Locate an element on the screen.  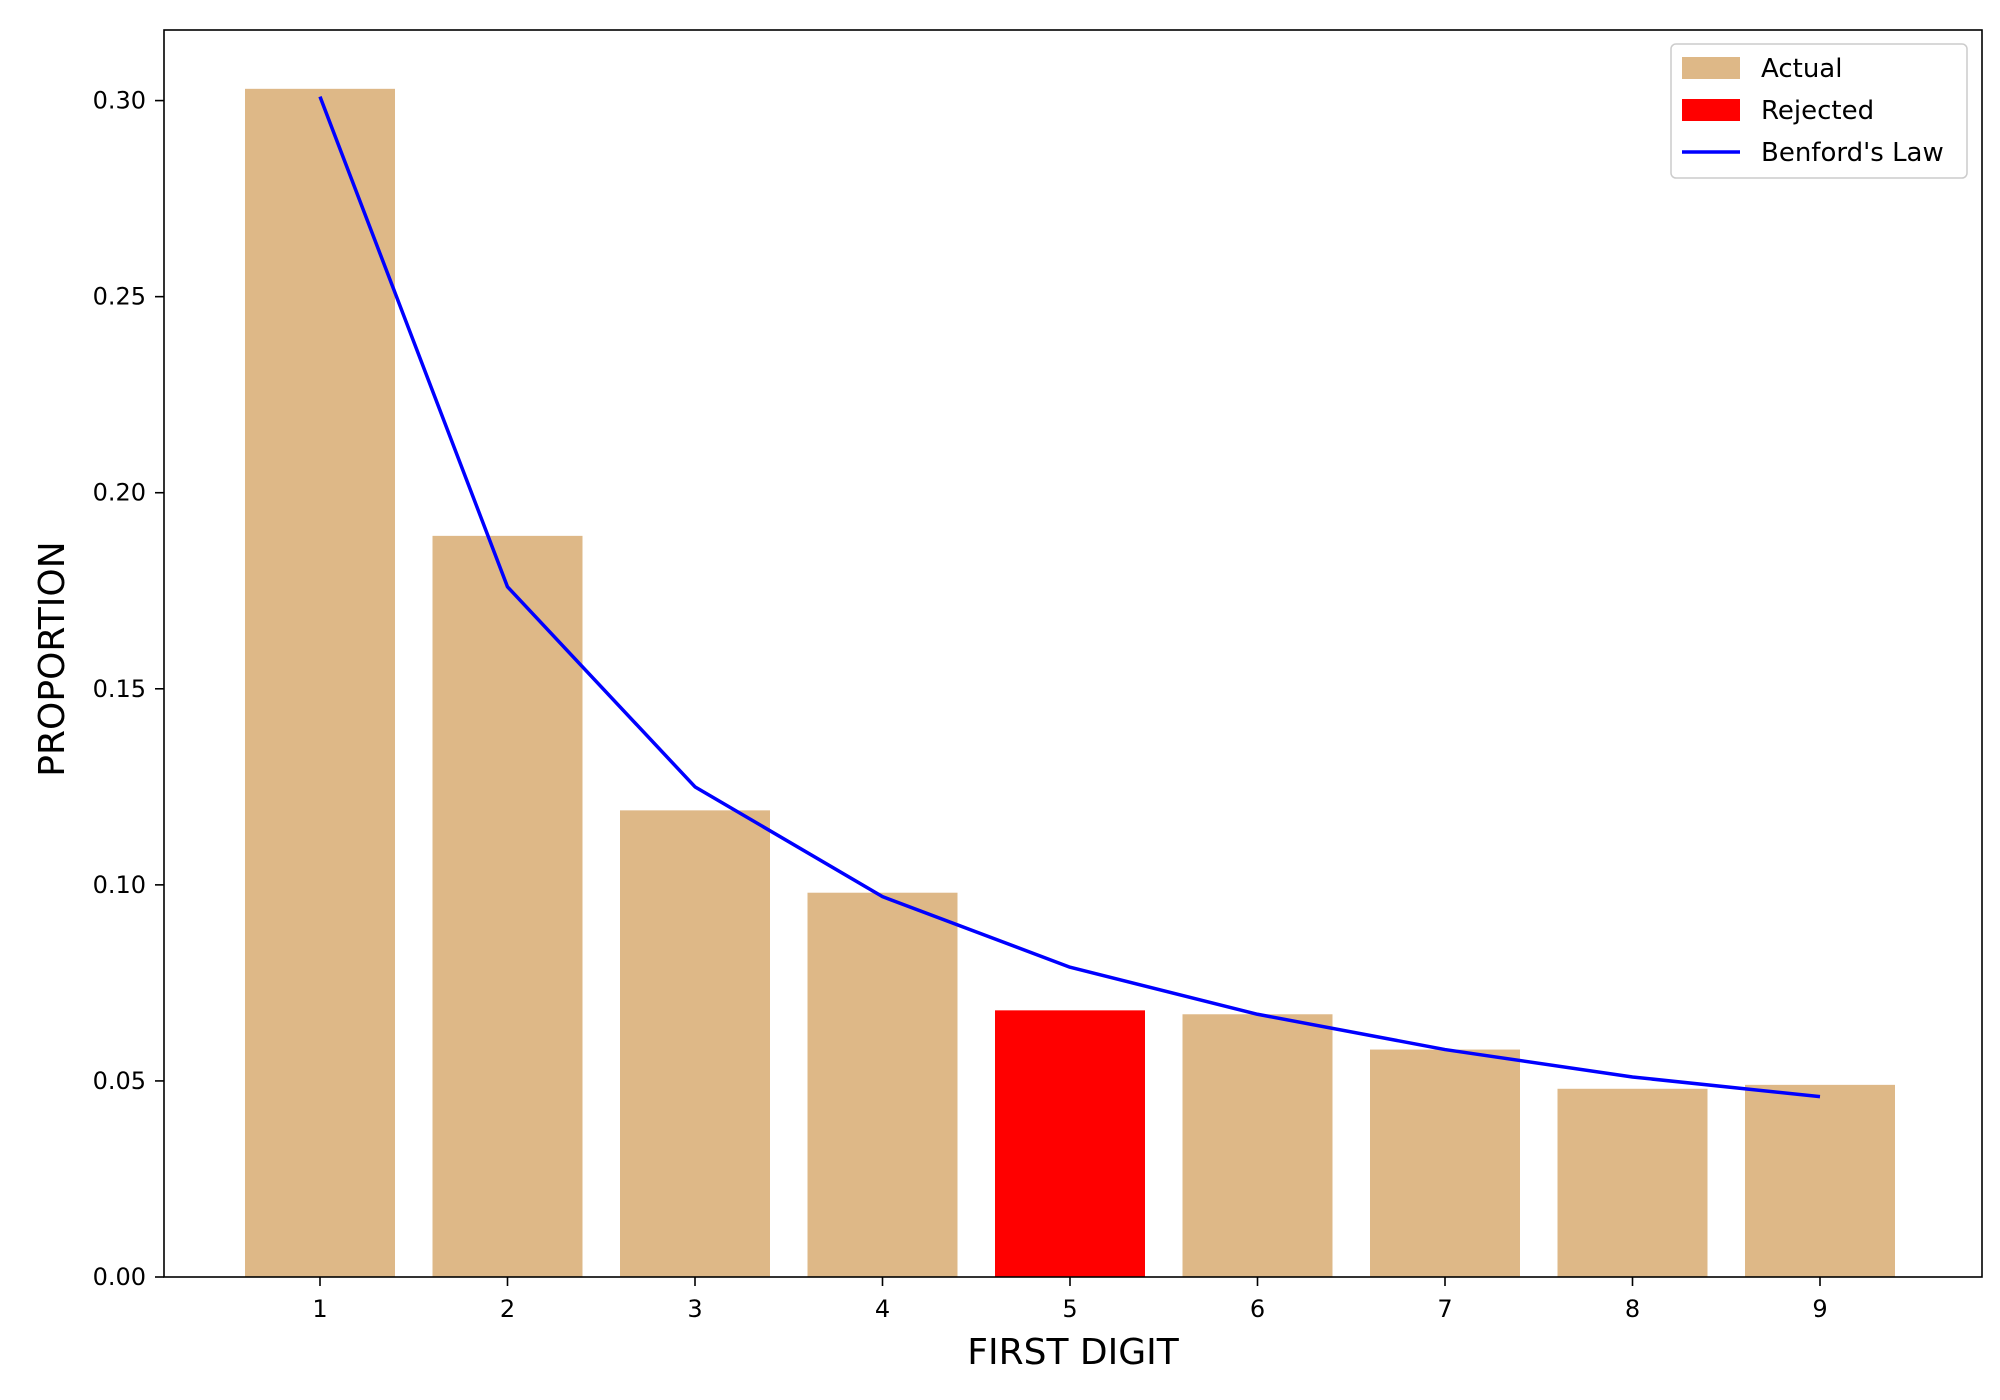
x-tick-label: 5 is located at coordinates (1069, 1309).